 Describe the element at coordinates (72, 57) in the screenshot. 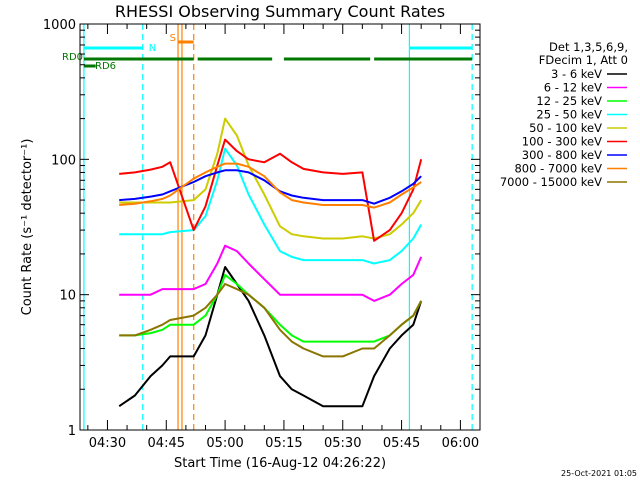

I see `flag-label-rd0: RD0` at that location.